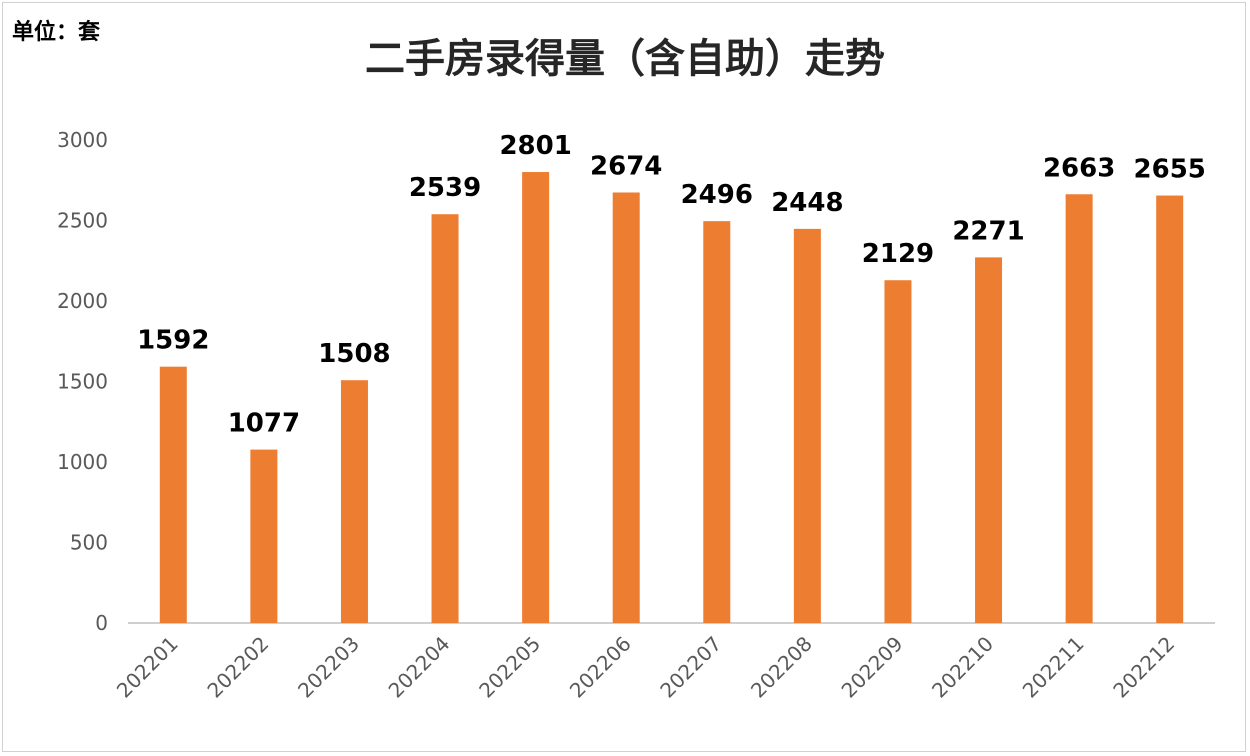  Describe the element at coordinates (1079, 168) in the screenshot. I see `data-label: 2663` at that location.